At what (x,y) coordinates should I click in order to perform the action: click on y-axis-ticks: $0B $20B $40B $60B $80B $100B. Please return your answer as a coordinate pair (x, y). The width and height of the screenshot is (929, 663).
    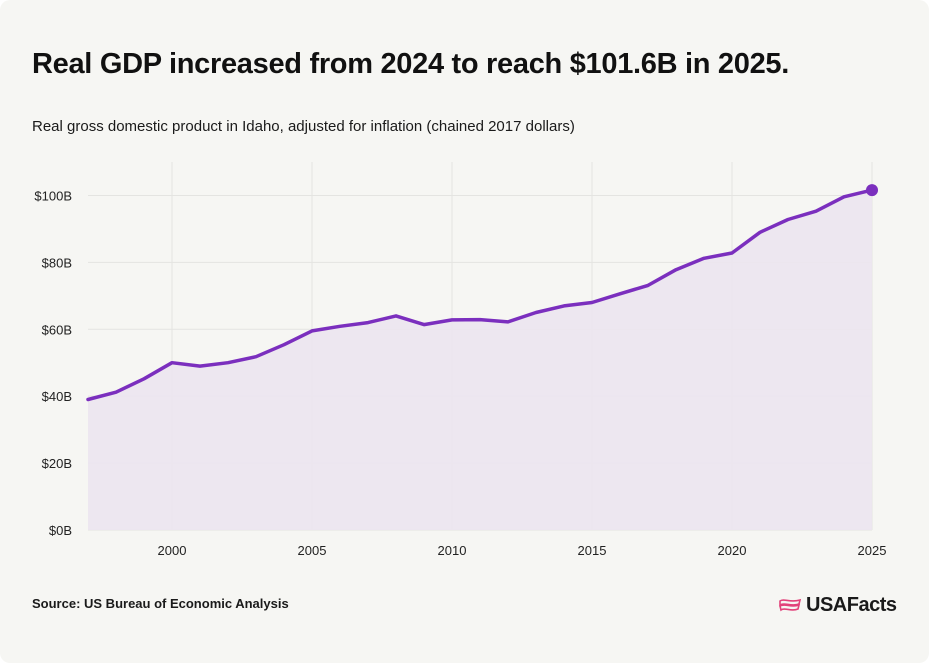
    Looking at the image, I should click on (53, 363).